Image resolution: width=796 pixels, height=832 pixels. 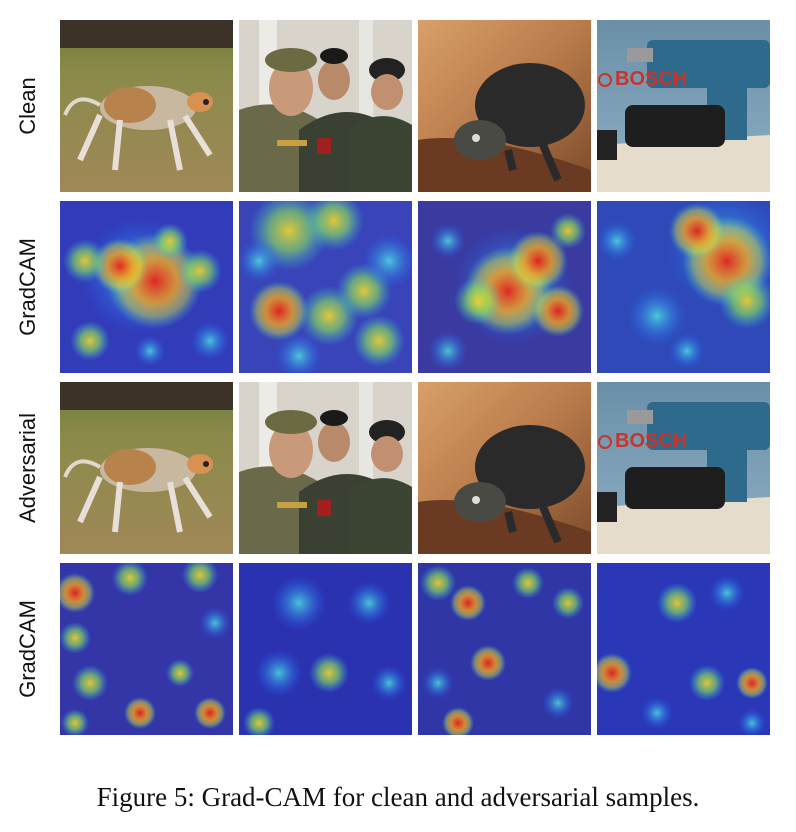 What do you see at coordinates (504, 106) in the screenshot?
I see `image-turtle-clean` at bounding box center [504, 106].